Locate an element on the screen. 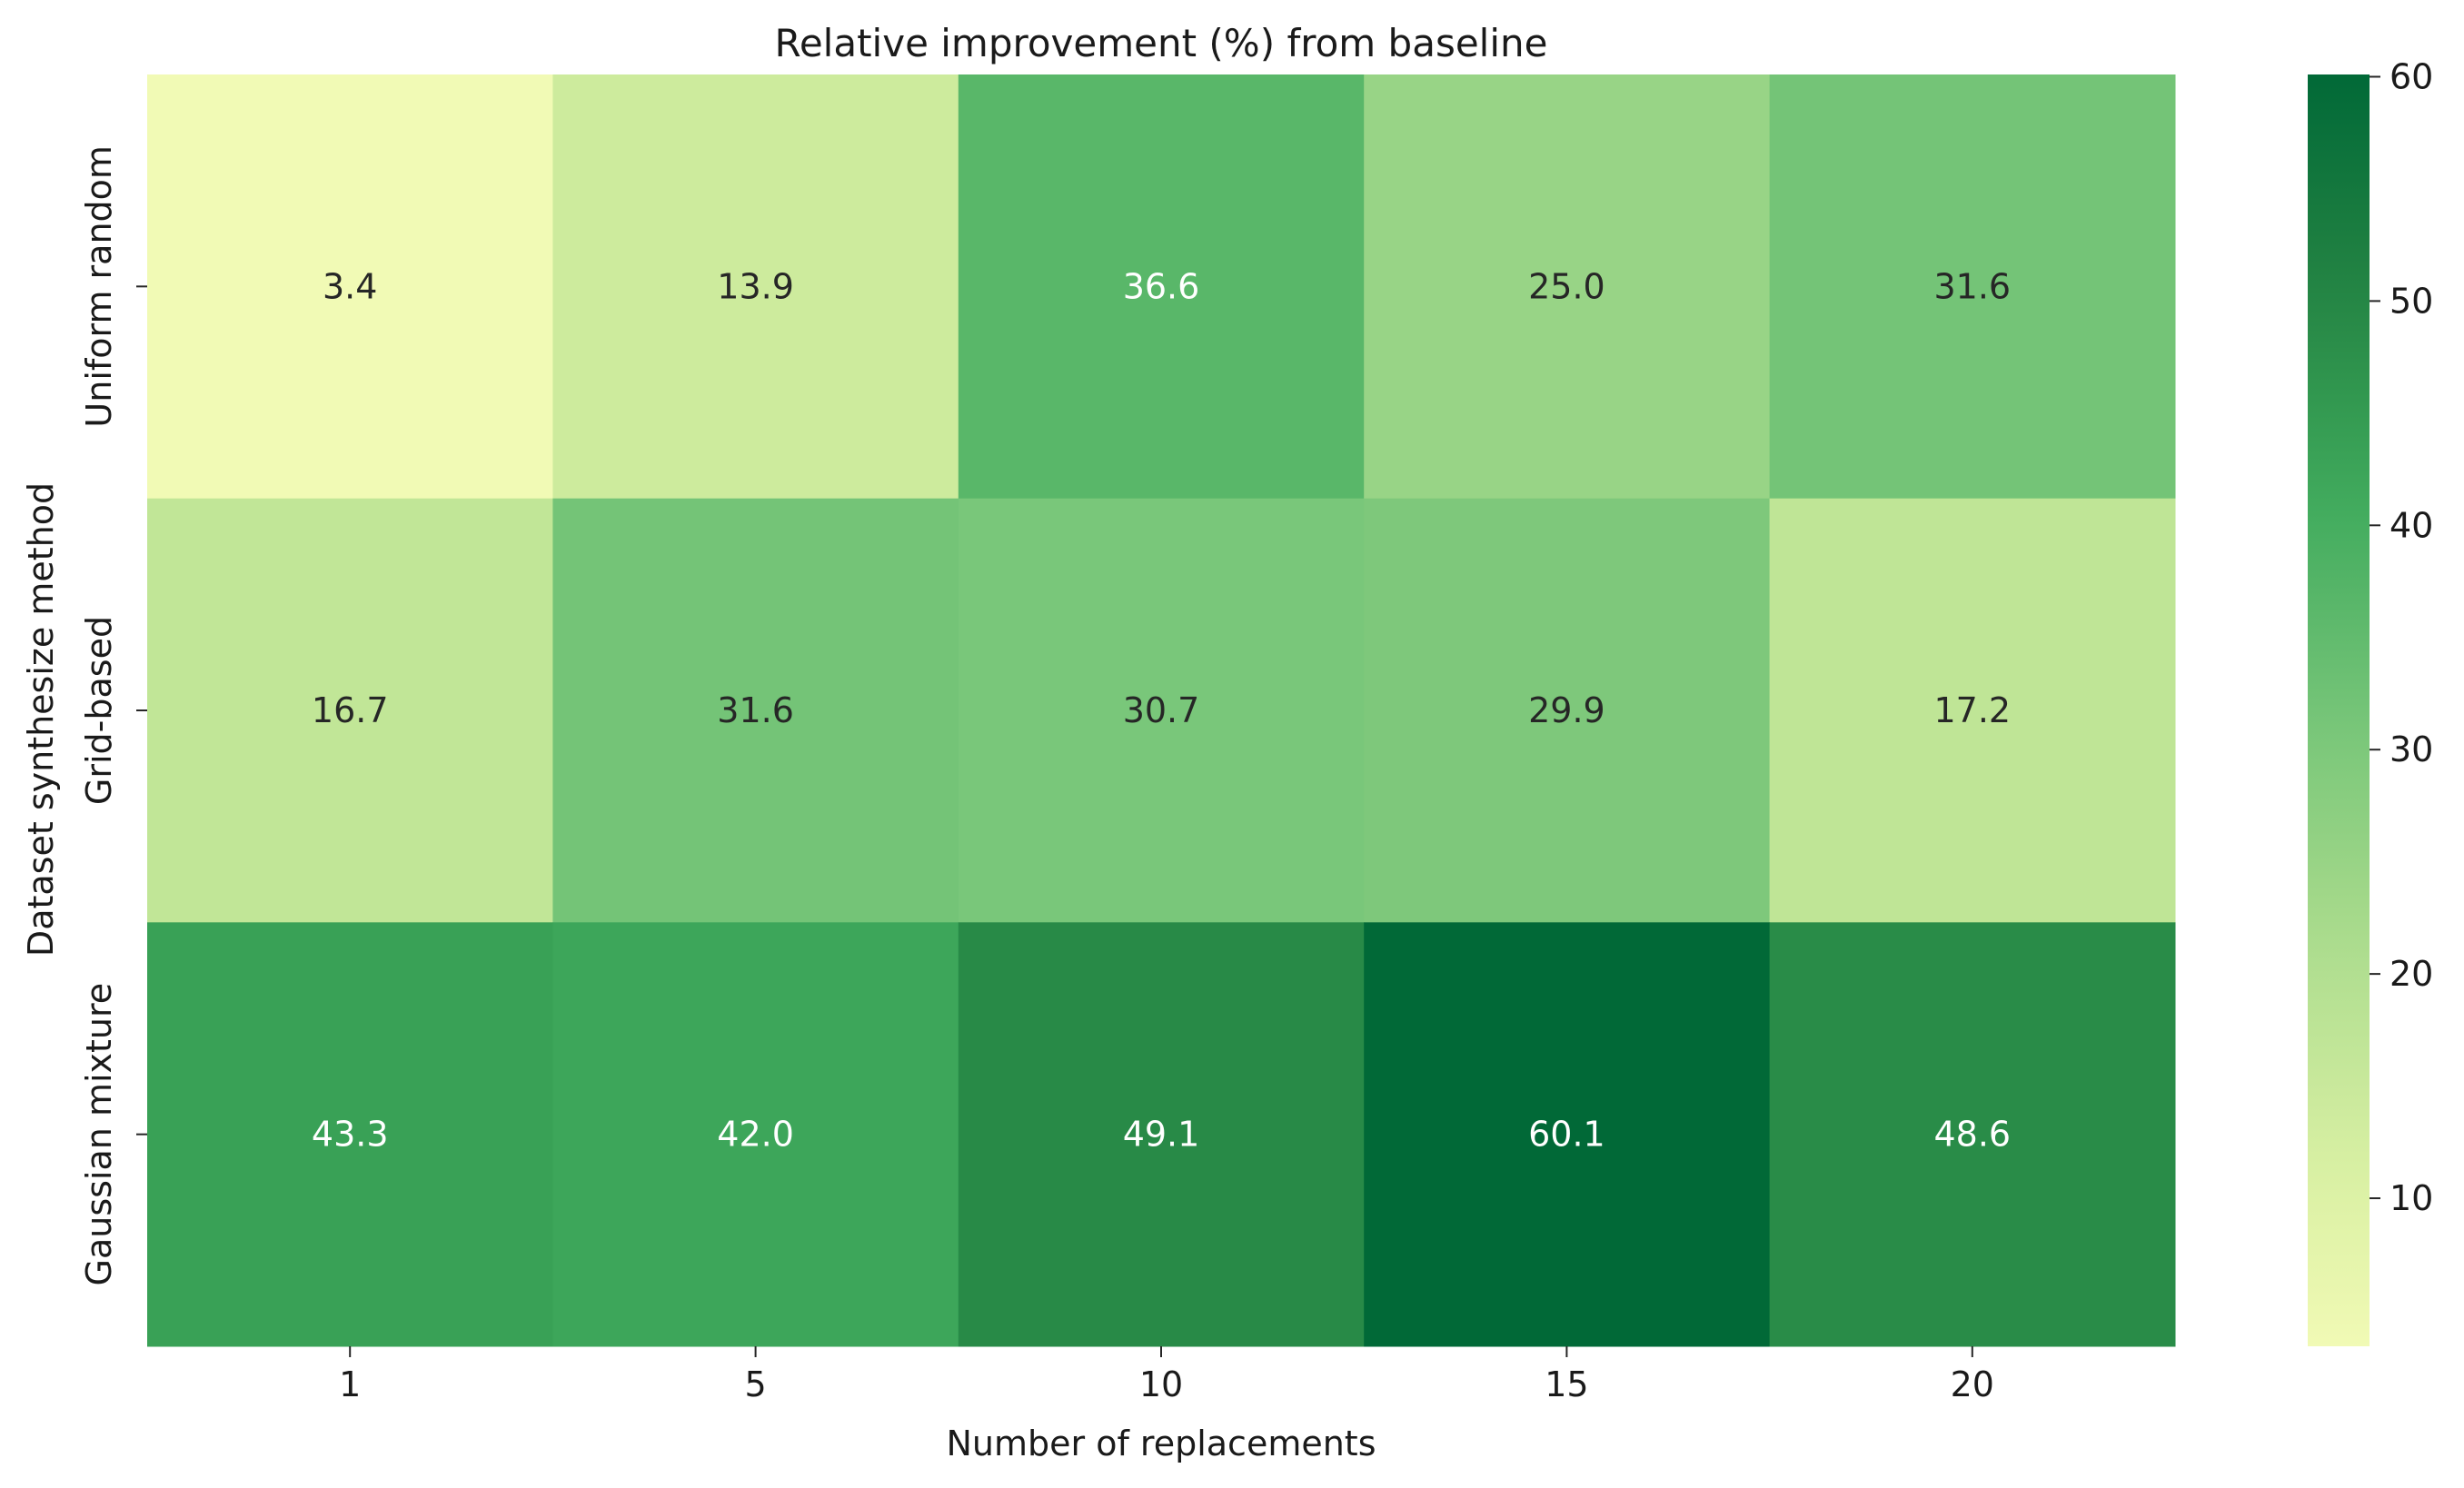  cell-value-label: 13.9 is located at coordinates (756, 286).